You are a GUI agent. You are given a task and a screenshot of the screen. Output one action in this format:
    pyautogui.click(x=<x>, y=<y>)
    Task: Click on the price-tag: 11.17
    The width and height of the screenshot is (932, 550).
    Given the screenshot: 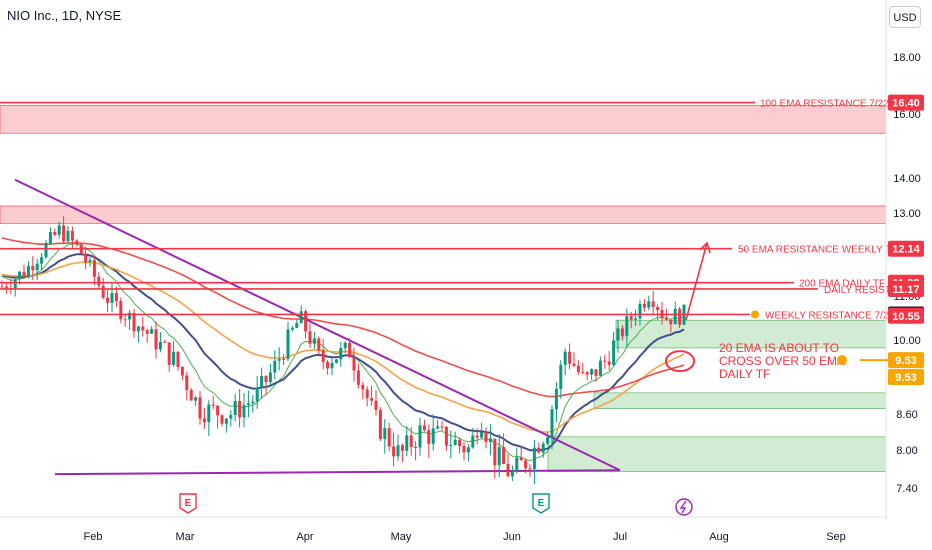 What is the action you would take?
    pyautogui.click(x=906, y=288)
    